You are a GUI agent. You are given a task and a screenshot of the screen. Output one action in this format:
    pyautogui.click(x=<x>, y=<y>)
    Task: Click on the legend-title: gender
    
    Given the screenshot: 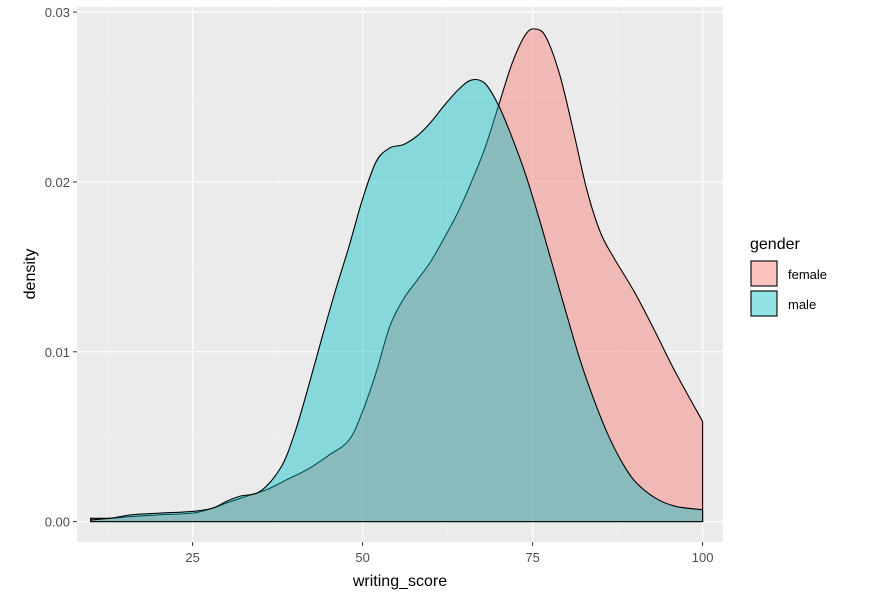 What is the action you would take?
    pyautogui.click(x=775, y=244)
    